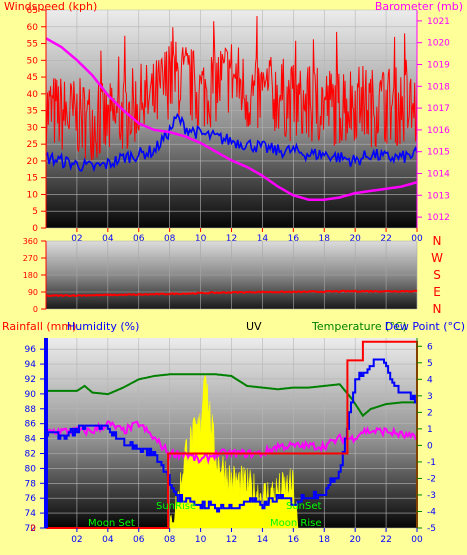 Image resolution: width=467 pixels, height=555 pixels. I want to click on temperature-y-tick-label: 6, so click(430, 347).